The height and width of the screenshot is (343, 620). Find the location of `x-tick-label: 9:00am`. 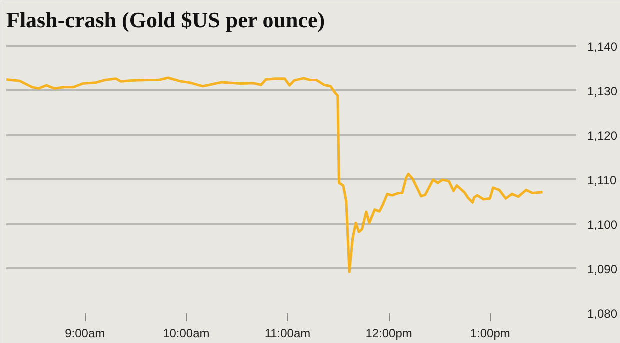

x-tick-label: 9:00am is located at coordinates (85, 333).